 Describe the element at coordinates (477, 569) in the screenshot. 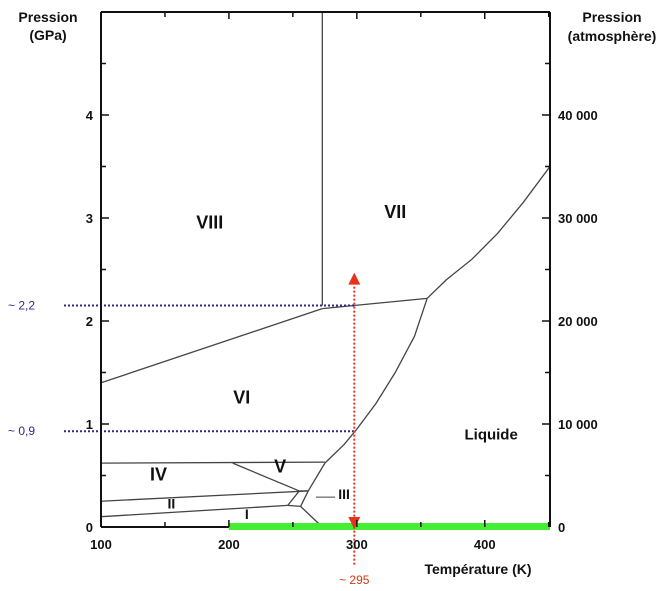

I see `x-axis-title: Température (K)` at that location.